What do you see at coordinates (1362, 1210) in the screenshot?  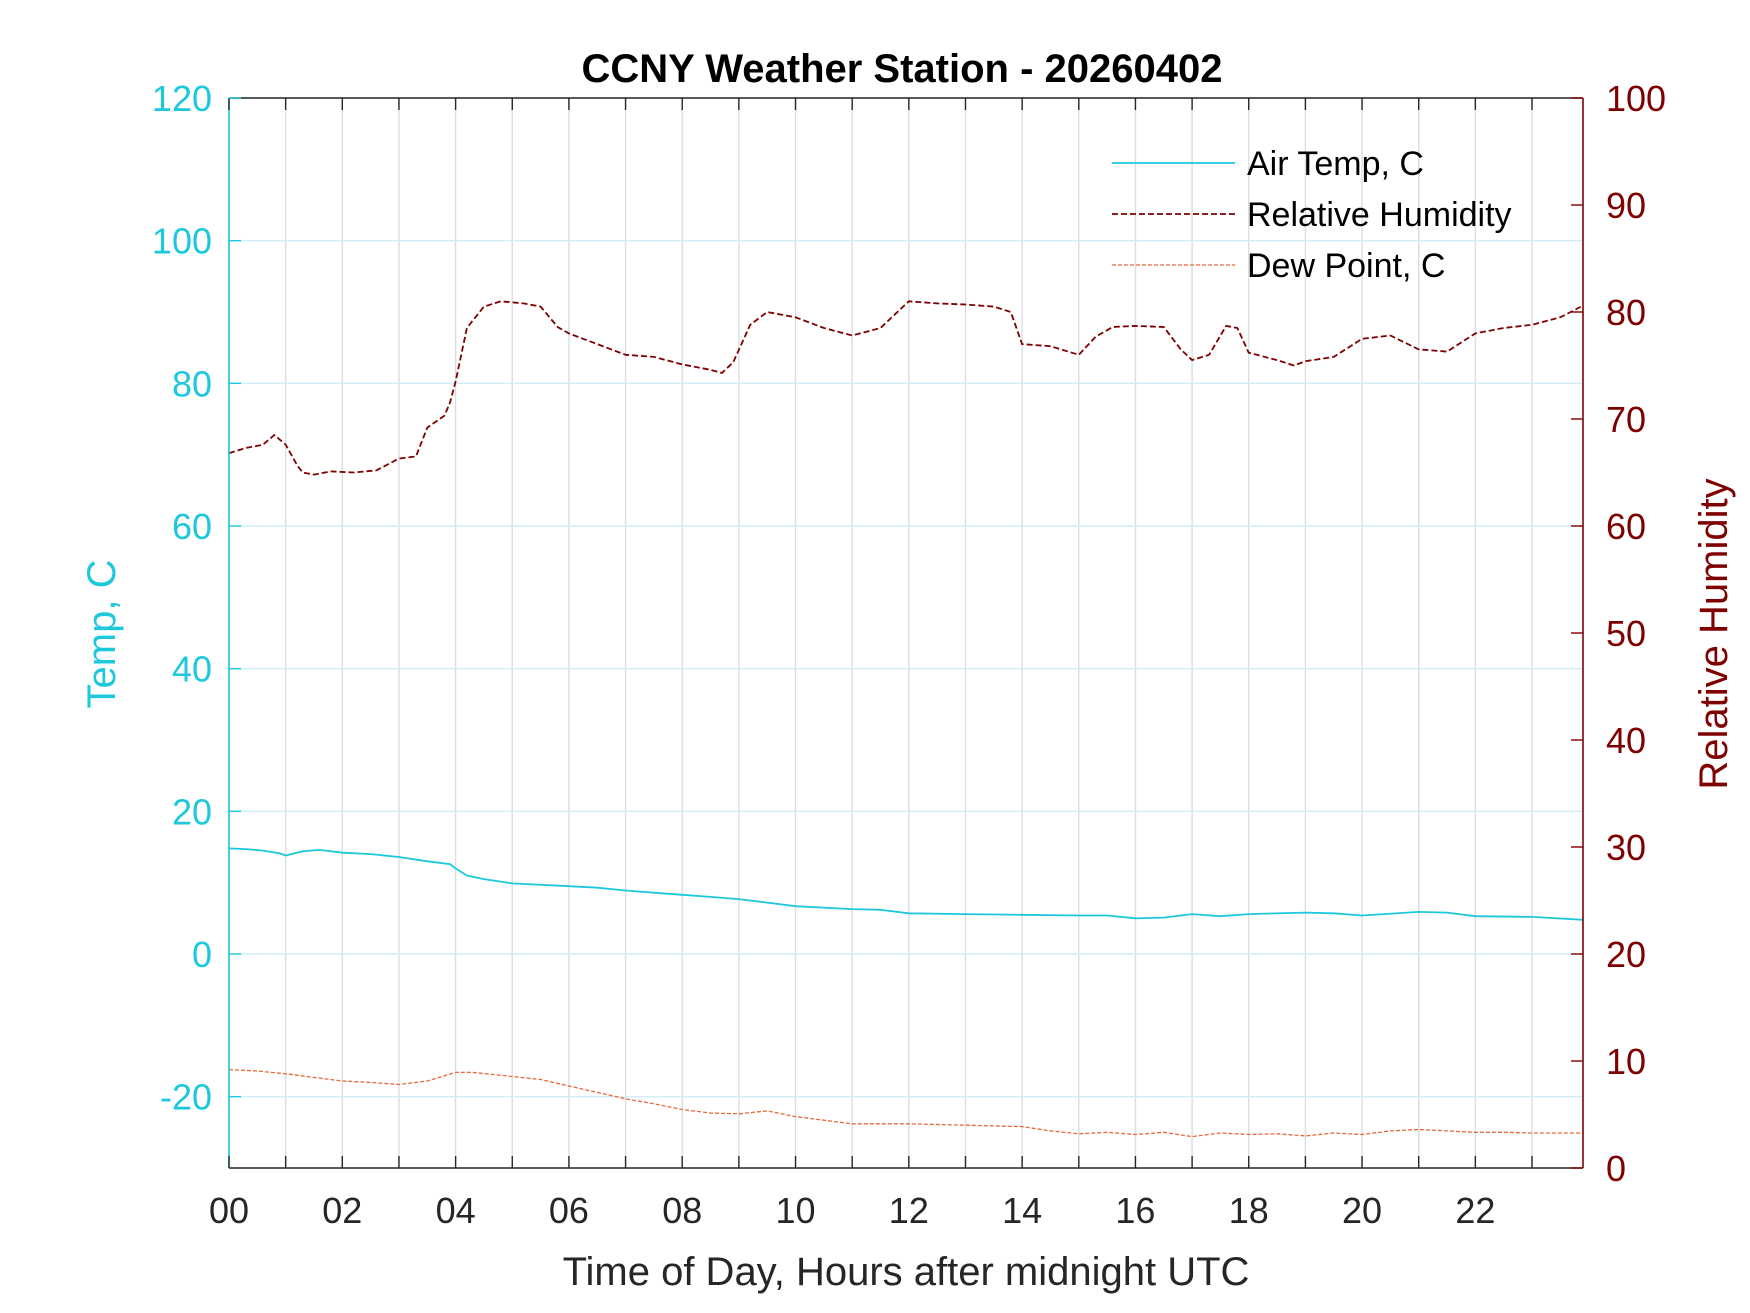 I see `x-tick-label: 20` at bounding box center [1362, 1210].